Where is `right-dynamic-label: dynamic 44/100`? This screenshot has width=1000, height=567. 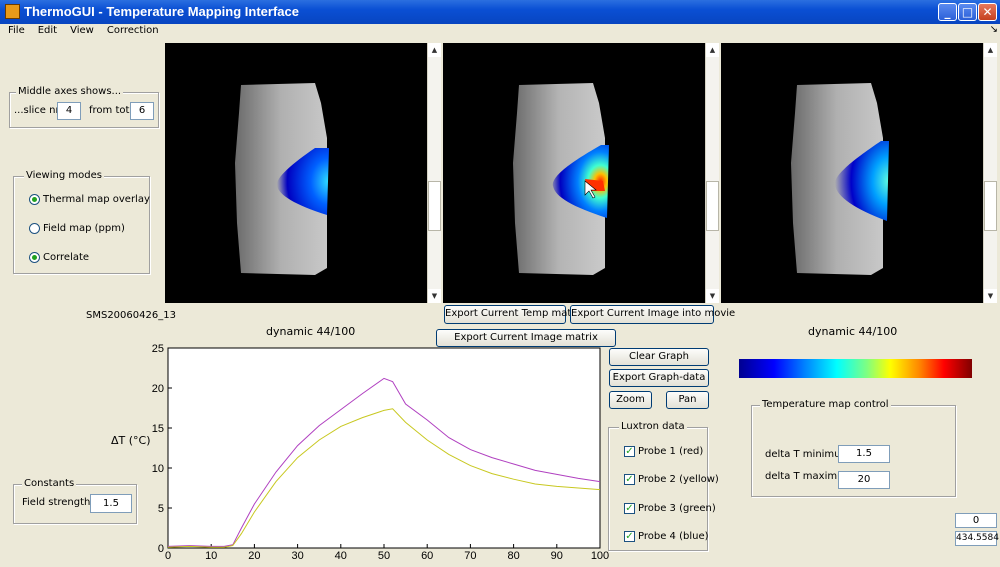 right-dynamic-label: dynamic 44/100 is located at coordinates (853, 331).